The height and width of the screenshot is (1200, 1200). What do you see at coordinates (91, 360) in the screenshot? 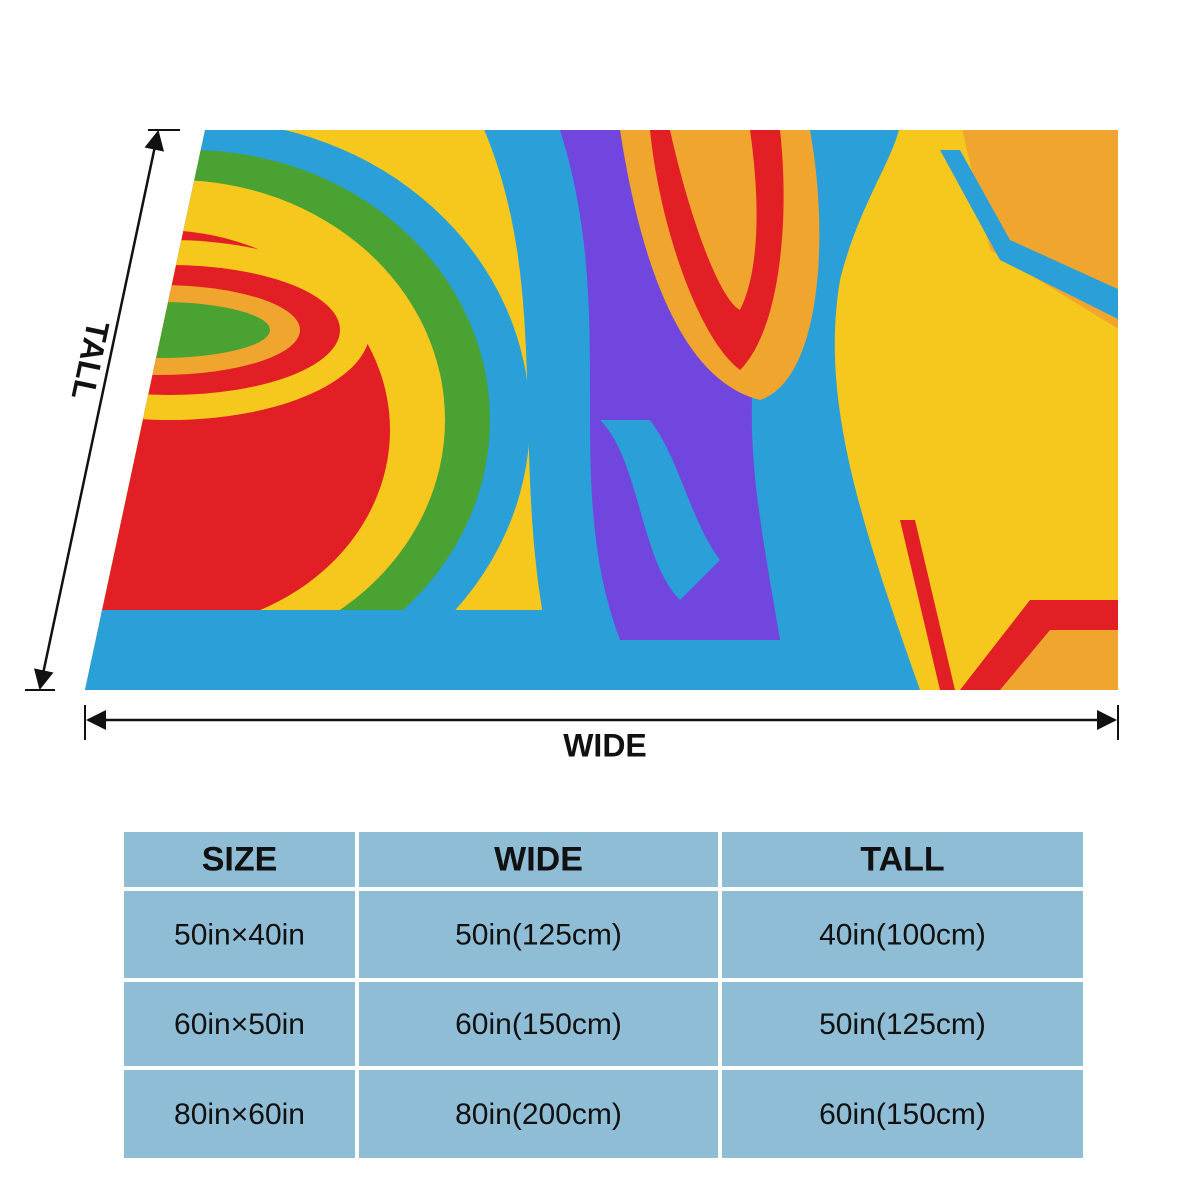
I see `tall-label: TALL` at bounding box center [91, 360].